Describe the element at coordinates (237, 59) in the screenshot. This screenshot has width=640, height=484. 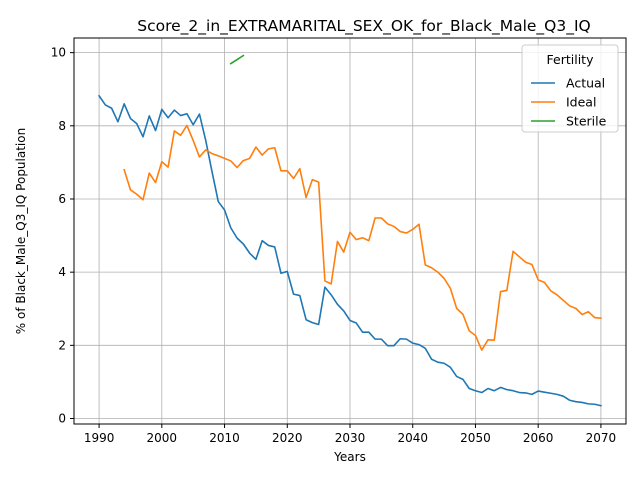
I see `series-line-sterile` at that location.